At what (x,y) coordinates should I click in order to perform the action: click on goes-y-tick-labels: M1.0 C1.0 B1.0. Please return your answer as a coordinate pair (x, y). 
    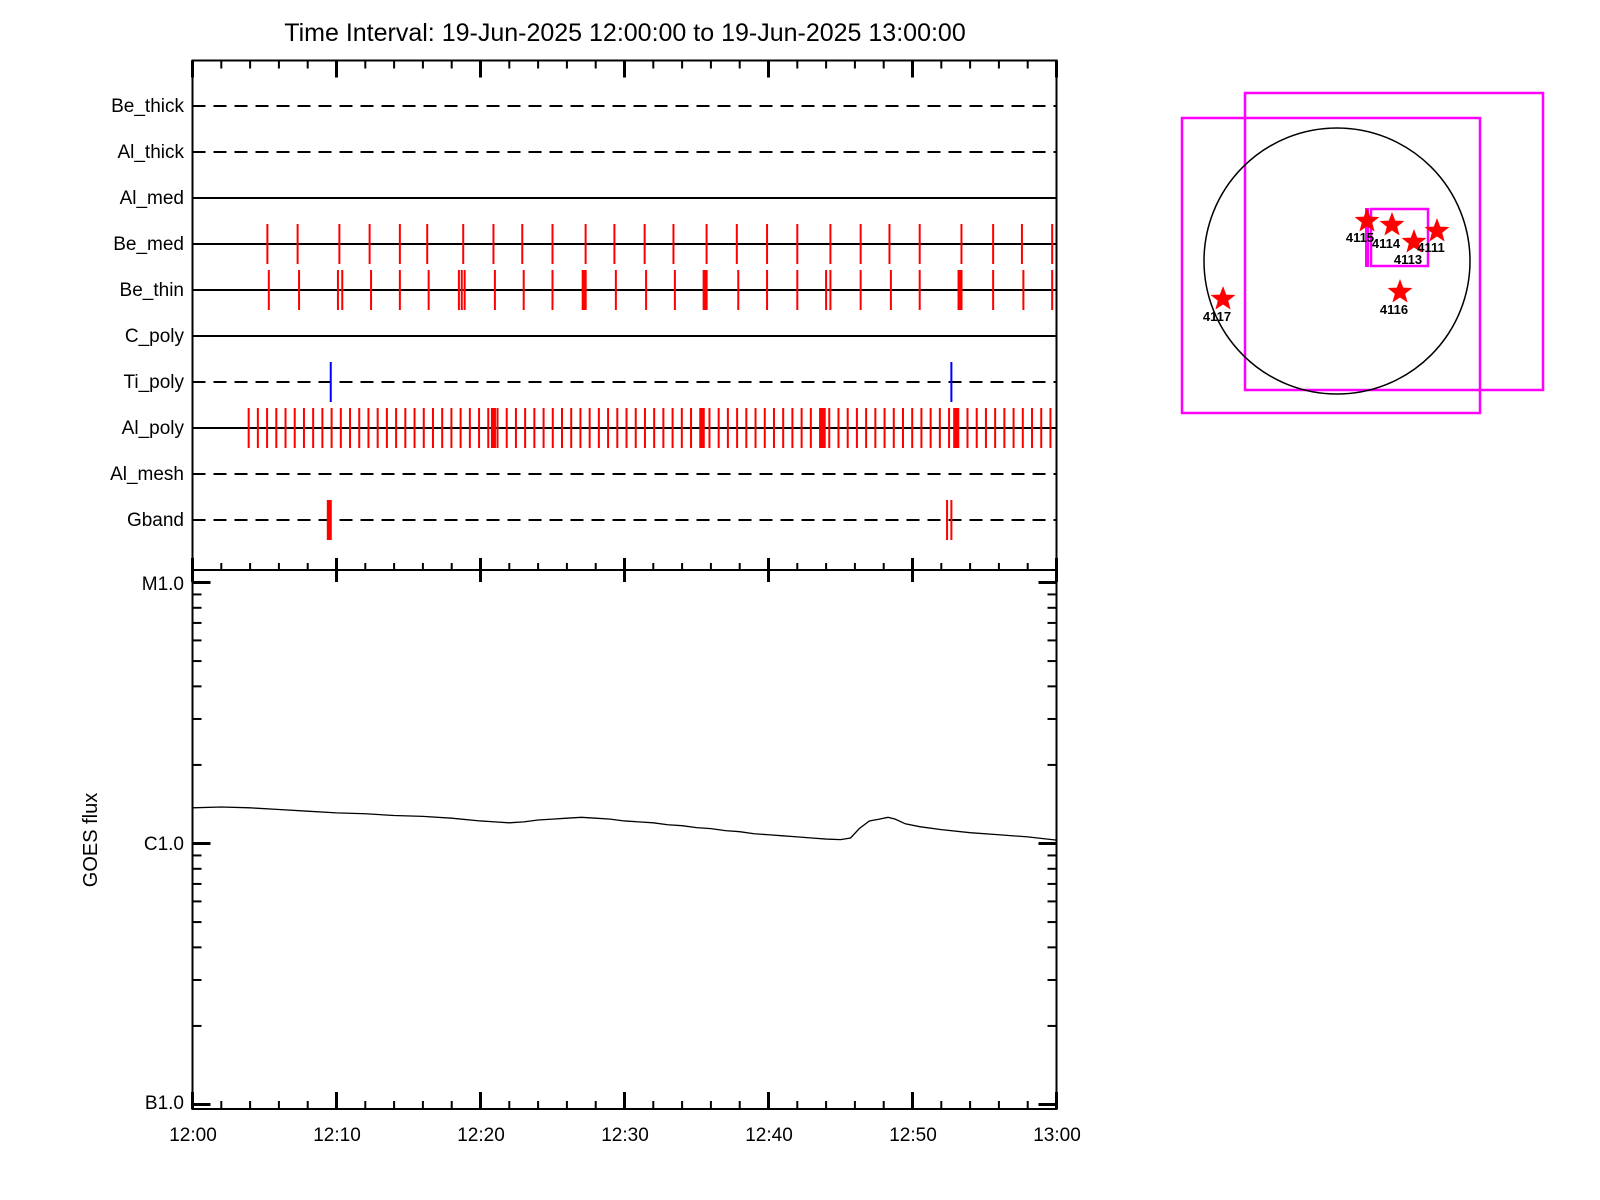
    Looking at the image, I should click on (163, 844).